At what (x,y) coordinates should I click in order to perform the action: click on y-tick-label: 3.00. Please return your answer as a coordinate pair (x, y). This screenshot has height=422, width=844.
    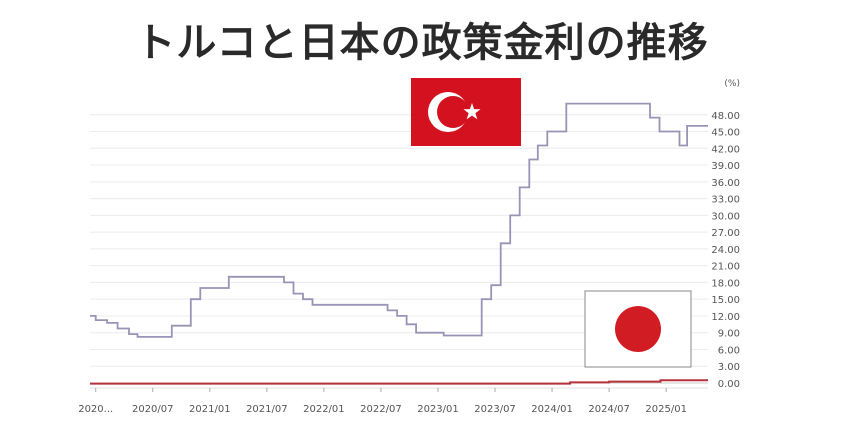
    Looking at the image, I should click on (729, 367).